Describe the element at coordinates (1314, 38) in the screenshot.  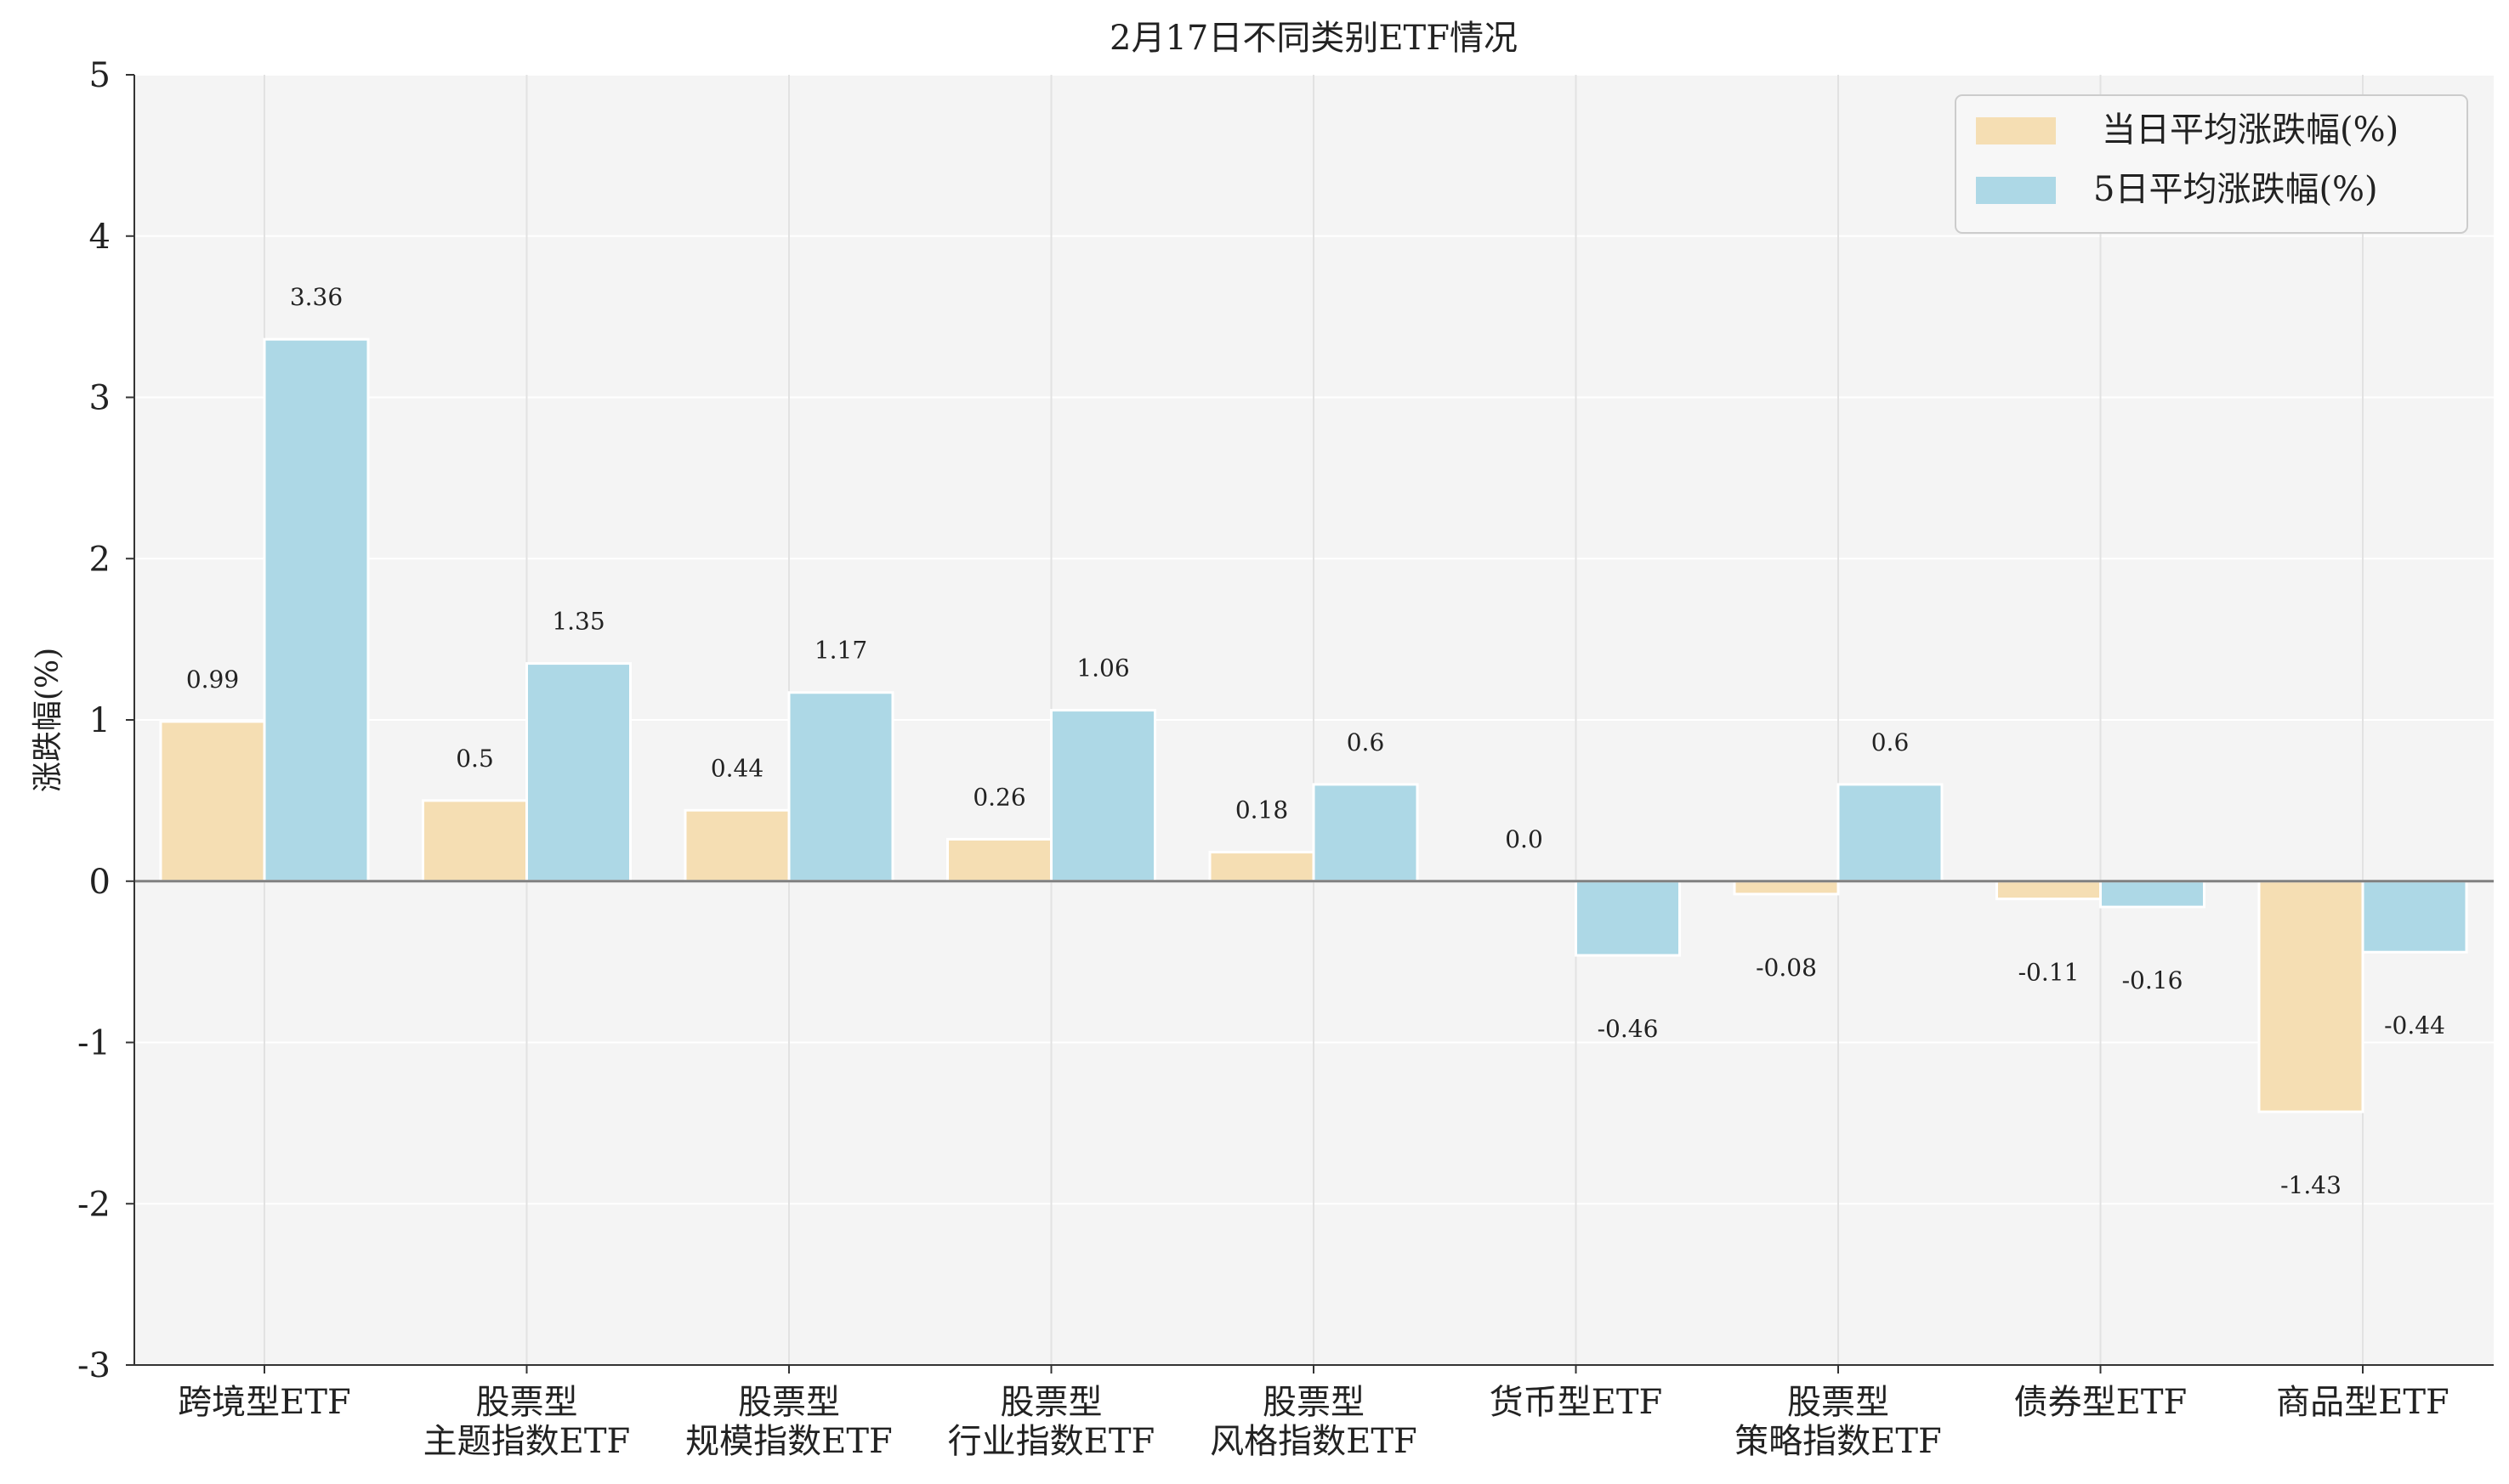
I see `chart-title: 2月17日不同类别ETF情况` at that location.